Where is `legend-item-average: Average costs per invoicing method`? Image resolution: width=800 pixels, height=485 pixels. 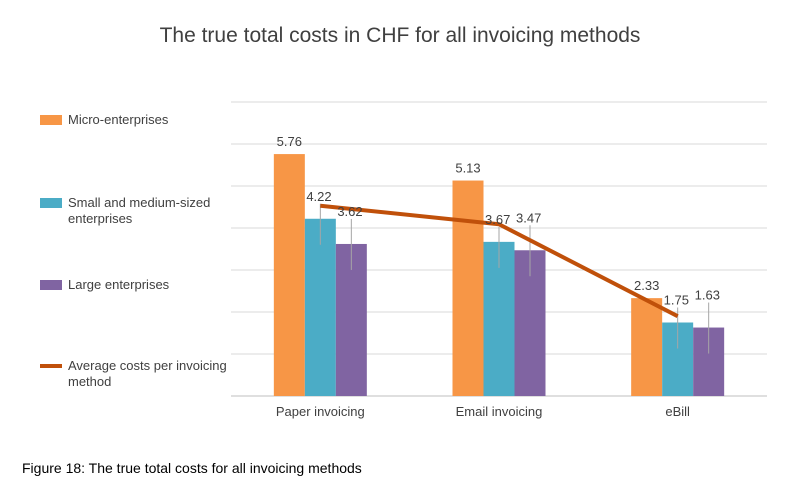 legend-item-average: Average costs per invoicing method is located at coordinates (134, 374).